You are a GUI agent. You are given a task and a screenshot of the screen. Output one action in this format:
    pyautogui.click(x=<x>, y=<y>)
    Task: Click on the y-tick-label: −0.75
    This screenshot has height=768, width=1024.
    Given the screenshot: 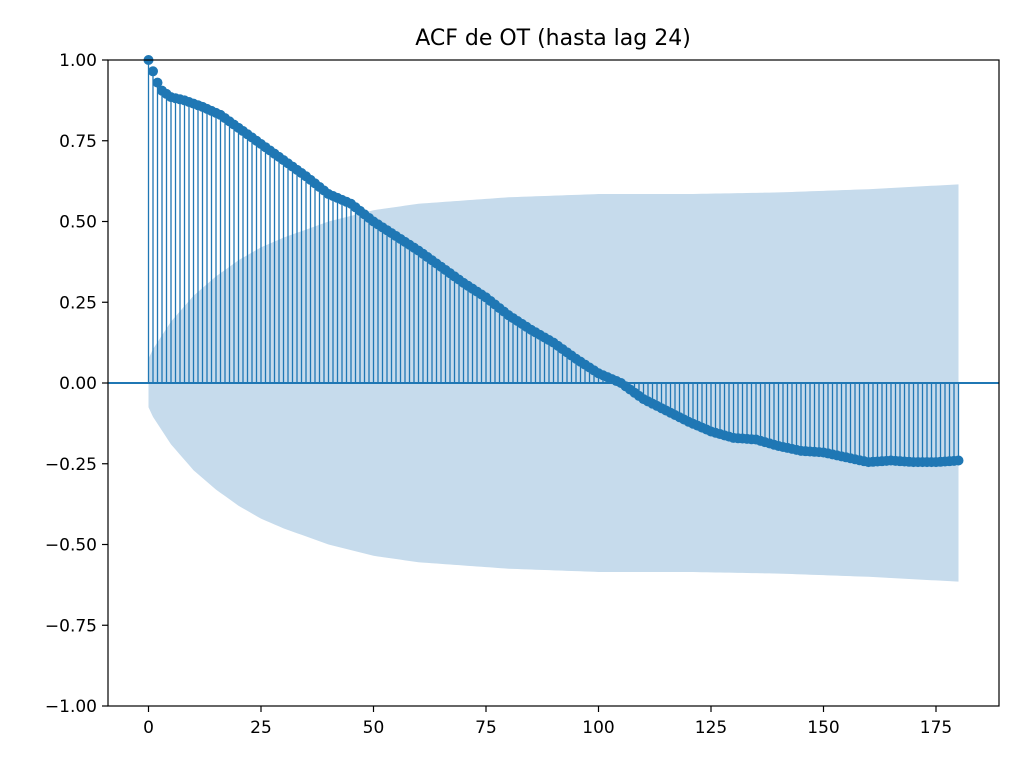 What is the action you would take?
    pyautogui.click(x=71, y=626)
    